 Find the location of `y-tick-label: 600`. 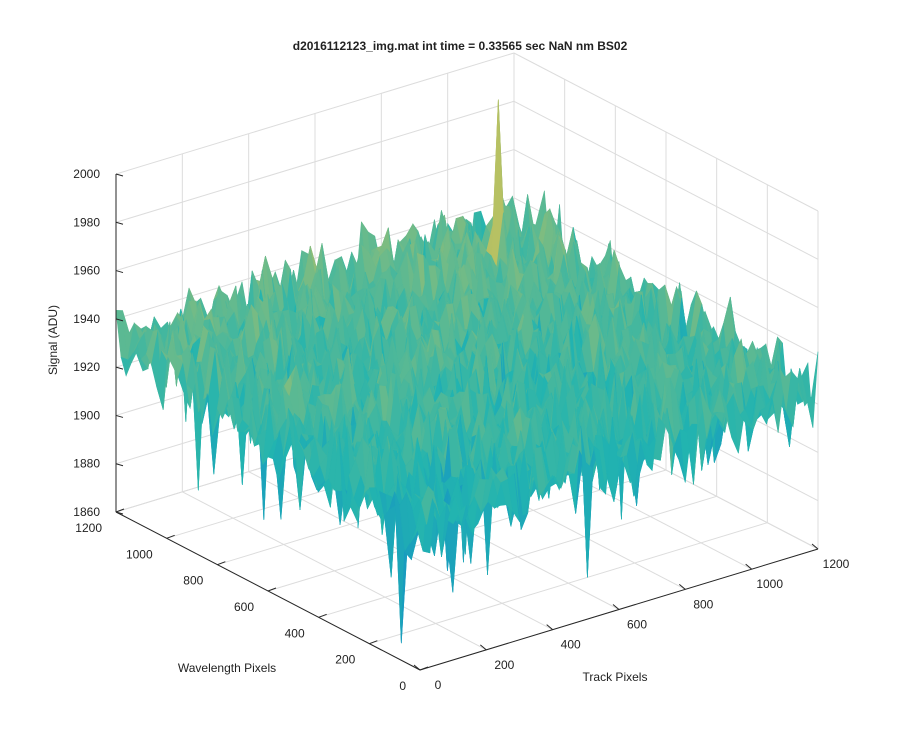

y-tick-label: 600 is located at coordinates (244, 607).